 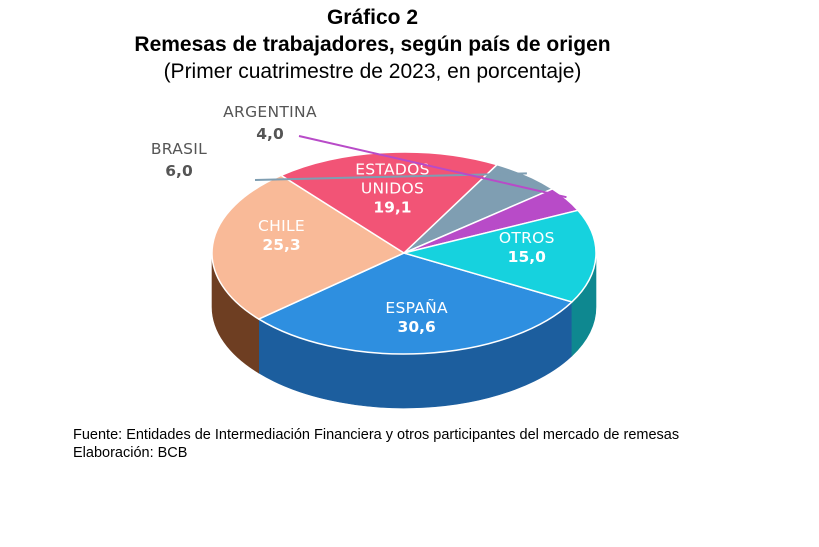 What do you see at coordinates (372, 17) in the screenshot?
I see `chart-title: Gráfico 2` at bounding box center [372, 17].